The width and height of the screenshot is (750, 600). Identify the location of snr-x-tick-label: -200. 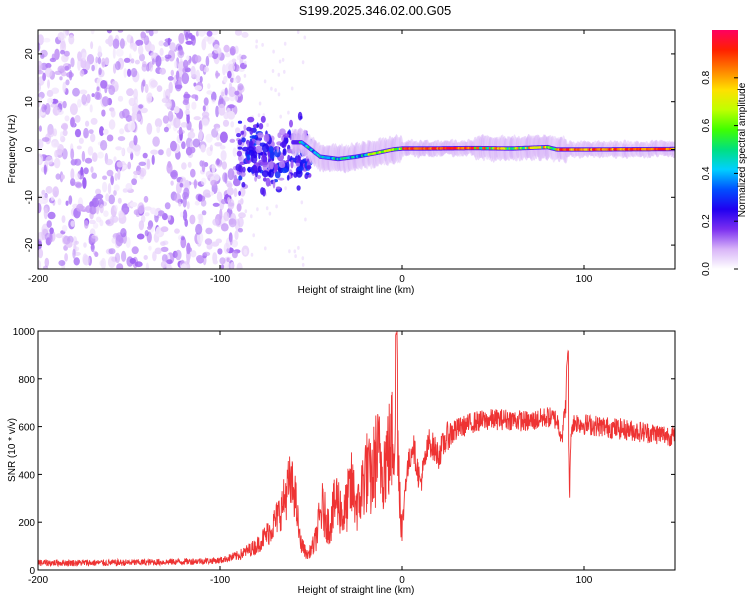
(38, 580).